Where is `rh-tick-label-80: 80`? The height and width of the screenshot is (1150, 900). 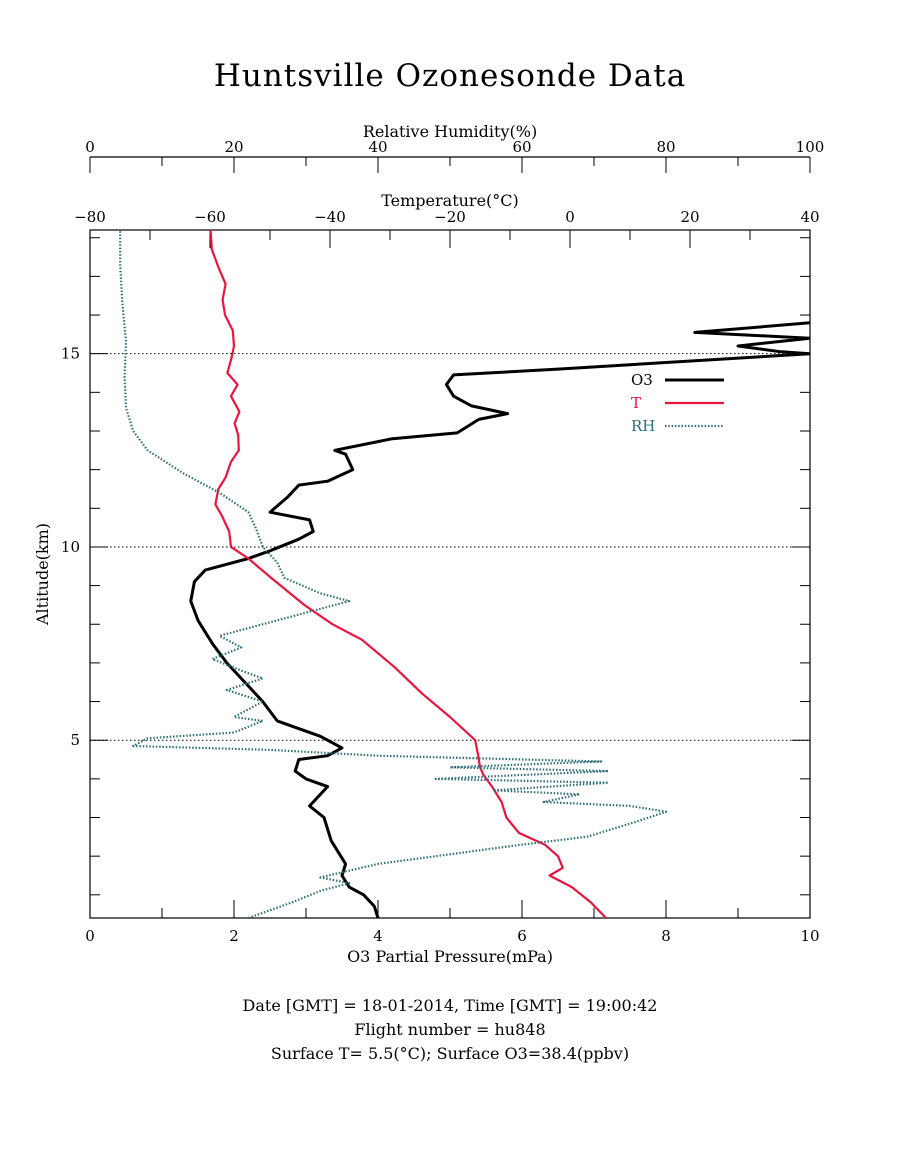 rh-tick-label-80: 80 is located at coordinates (665, 147).